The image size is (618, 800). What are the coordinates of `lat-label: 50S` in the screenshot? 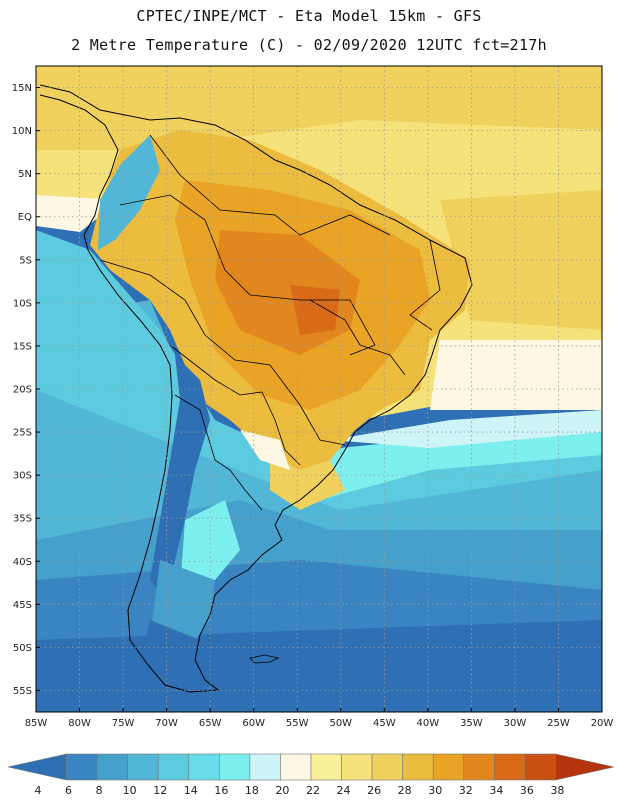 It's located at (22, 648).